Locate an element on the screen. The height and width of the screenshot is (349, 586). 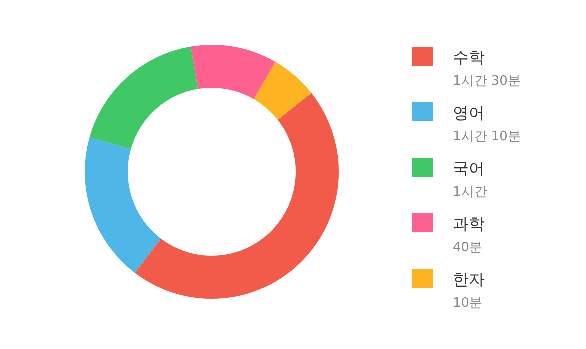
legend-label: 영어 is located at coordinates (469, 113).